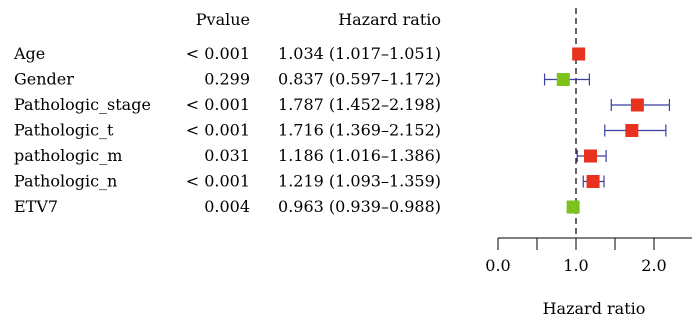 The image size is (692, 326). I want to click on row-hazard-ratio: 1.716 (1.369–2.152), so click(359, 130).